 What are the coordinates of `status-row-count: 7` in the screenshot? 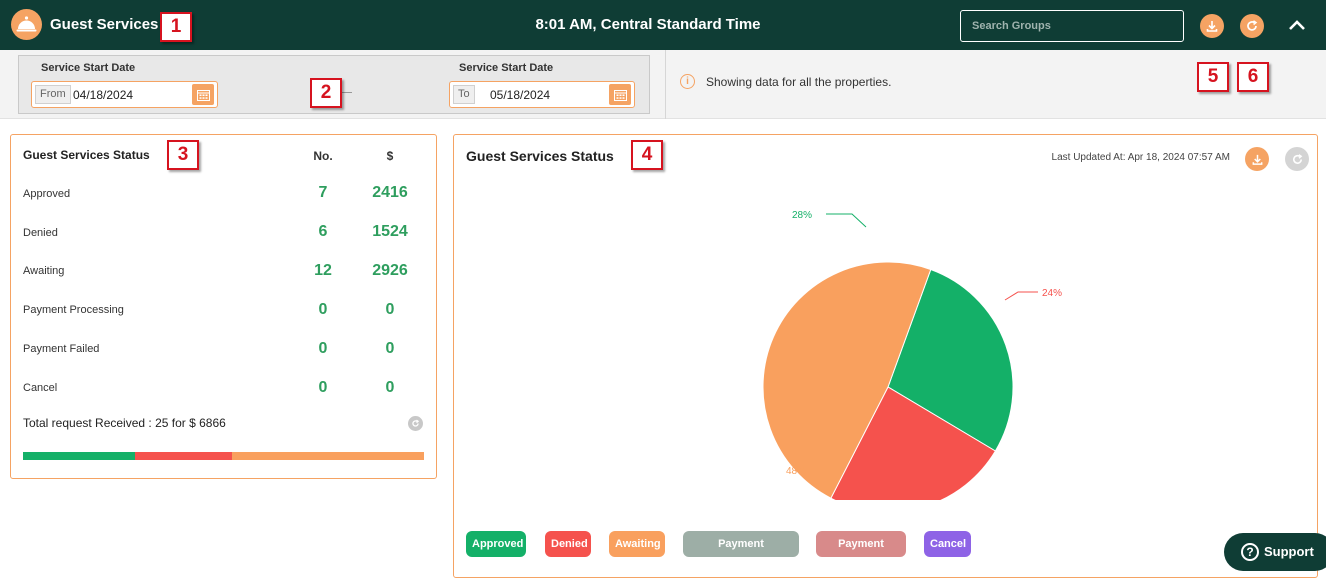 It's located at (323, 192).